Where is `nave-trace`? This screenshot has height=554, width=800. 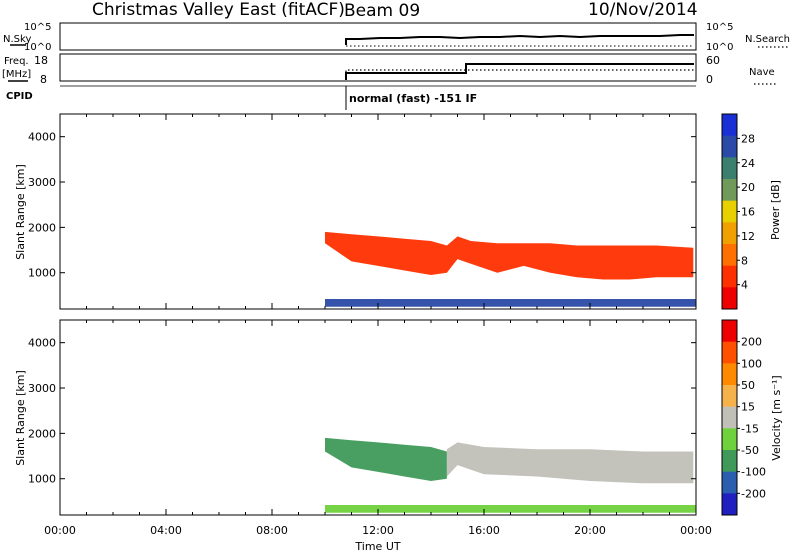
nave-trace is located at coordinates (519, 74).